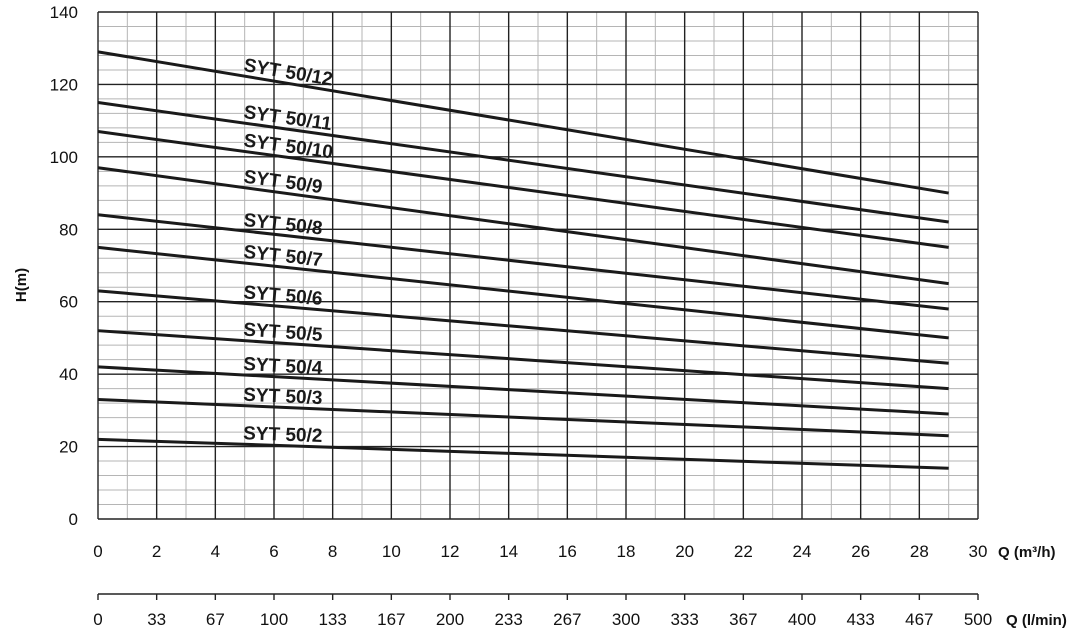 The image size is (1091, 636). Describe the element at coordinates (978, 551) in the screenshot. I see `x-tick-label: 30` at that location.